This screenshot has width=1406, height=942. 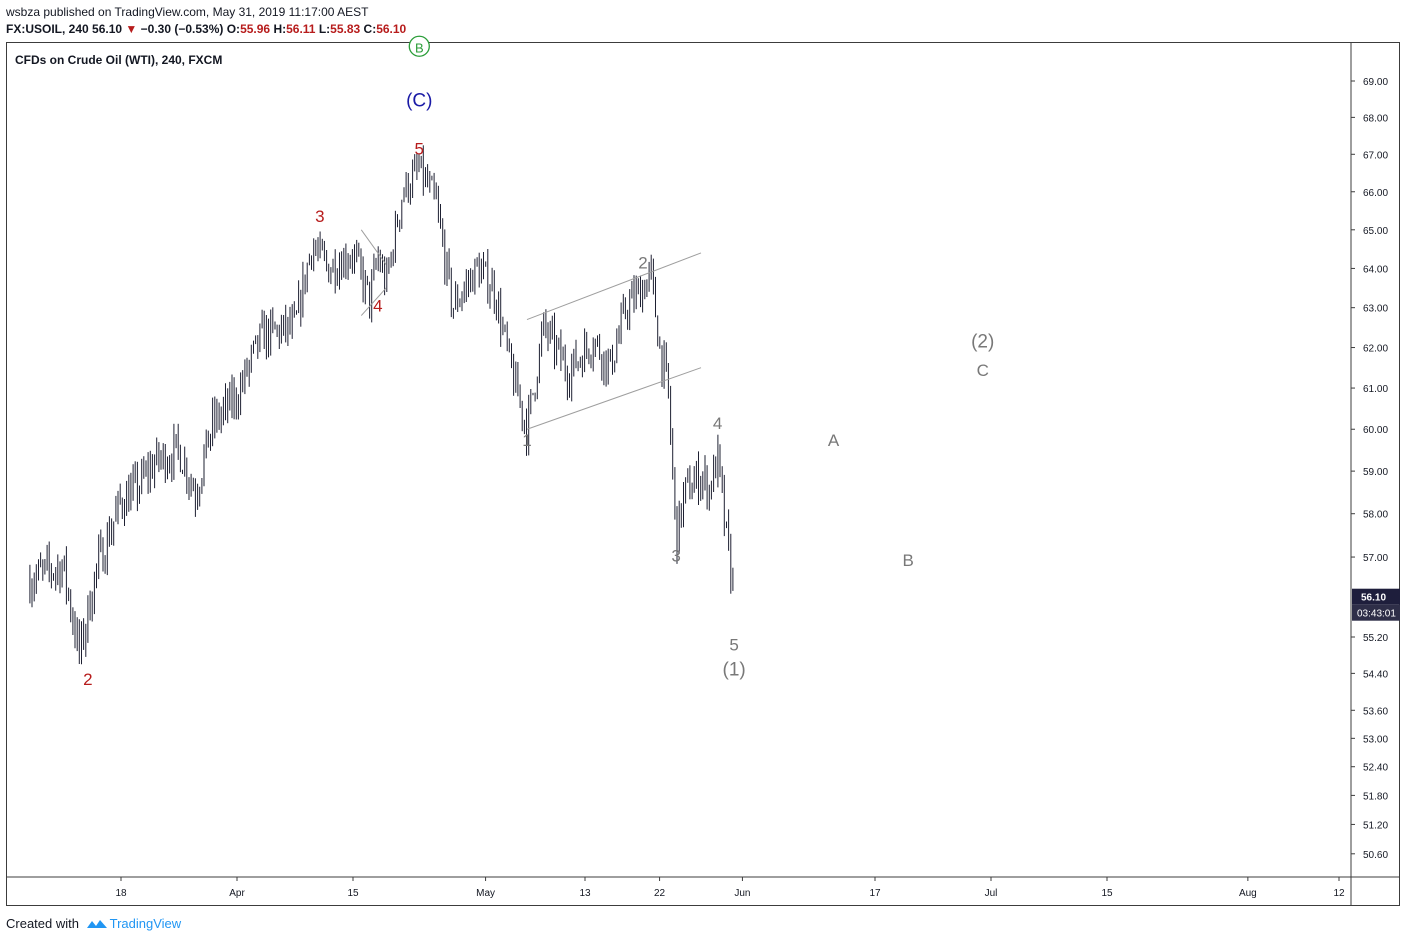 What do you see at coordinates (1375, 768) in the screenshot?
I see `y-tick-label: 52.40` at bounding box center [1375, 768].